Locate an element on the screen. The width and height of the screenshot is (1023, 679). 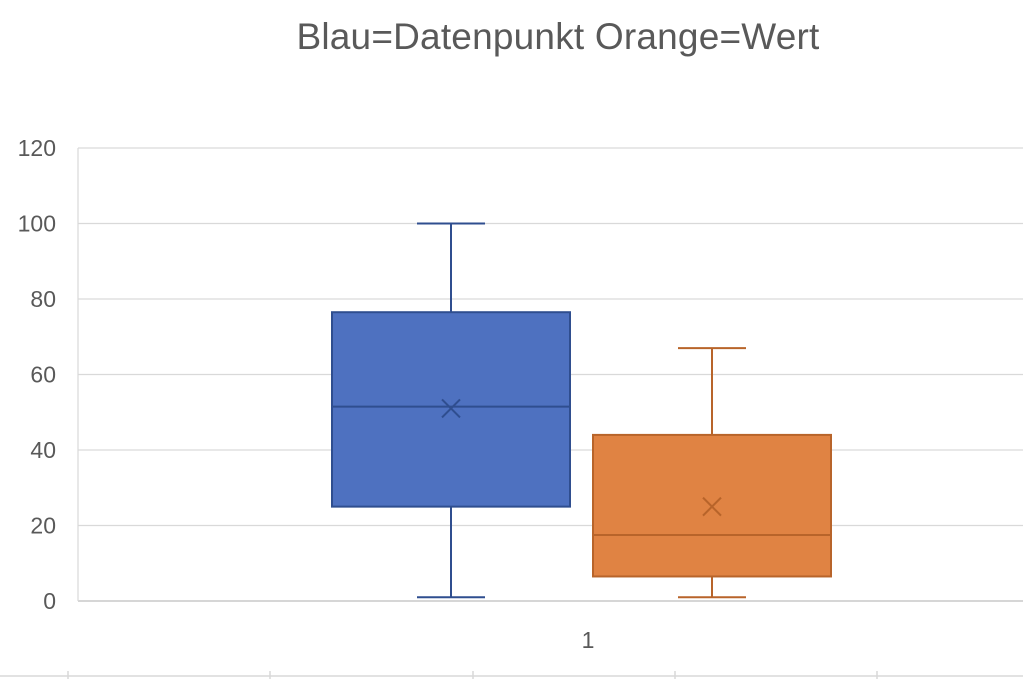
y-tick-label: 60 is located at coordinates (43, 375).